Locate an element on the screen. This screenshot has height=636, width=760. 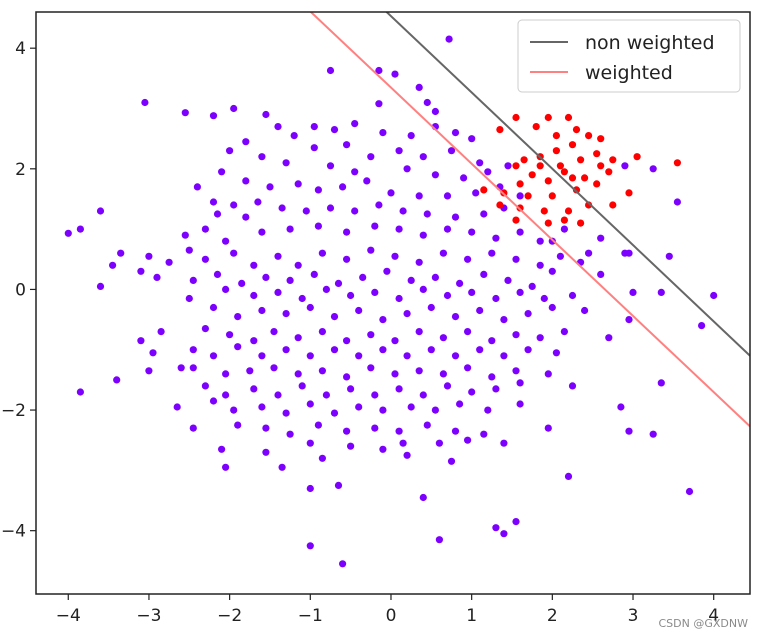
x-axis-ticks: −4 −3 −2 −1 0 1 2 3 4 is located at coordinates (387, 610).